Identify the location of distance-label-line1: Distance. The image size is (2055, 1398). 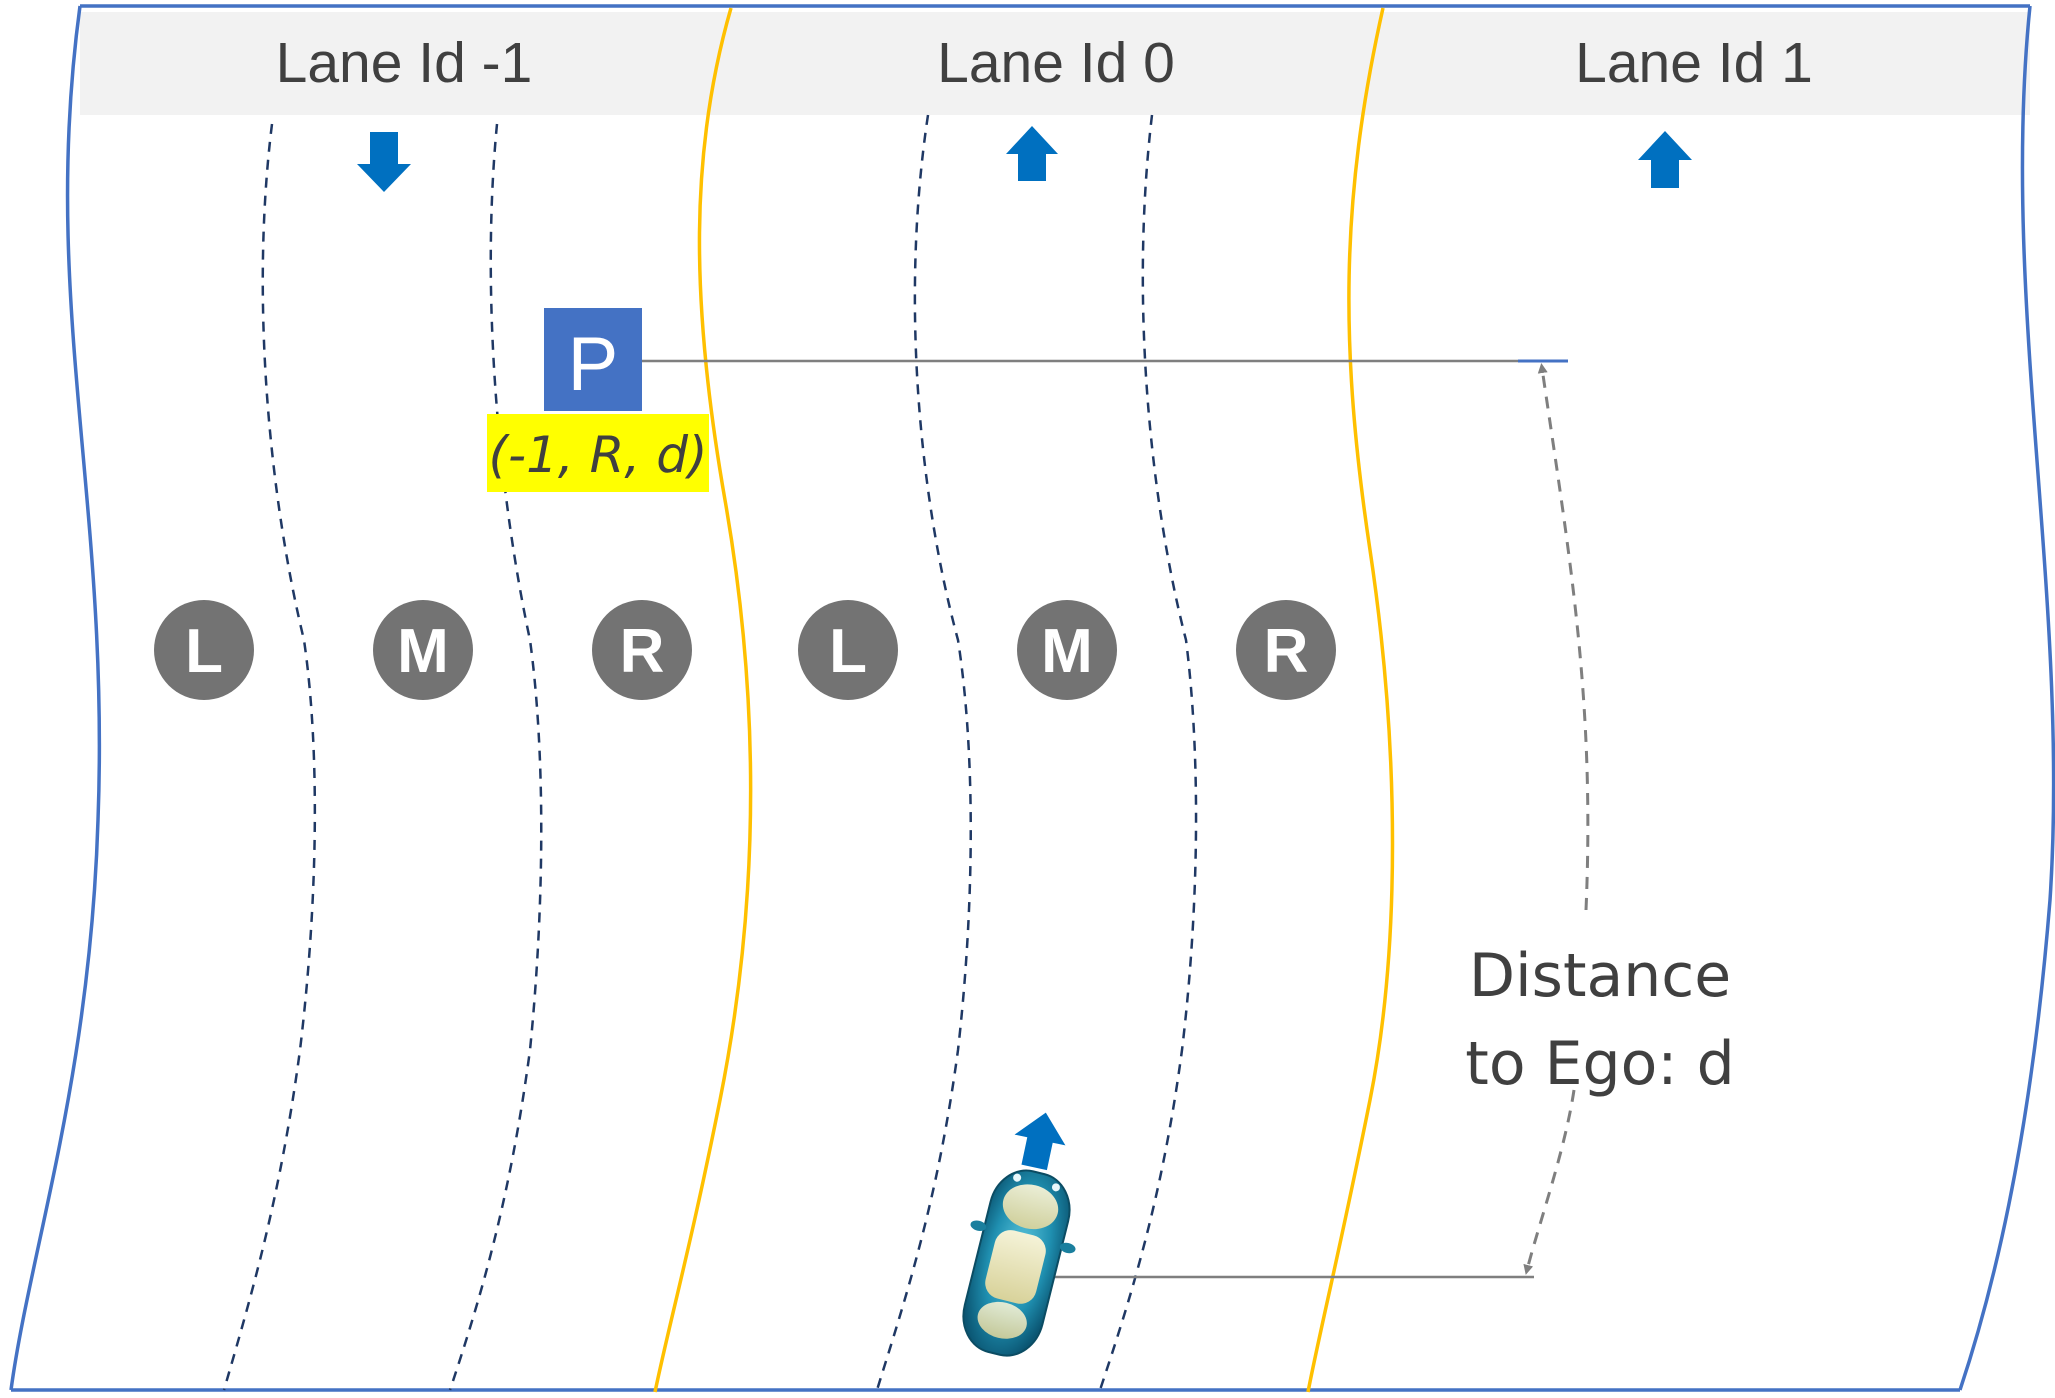
(1600, 976).